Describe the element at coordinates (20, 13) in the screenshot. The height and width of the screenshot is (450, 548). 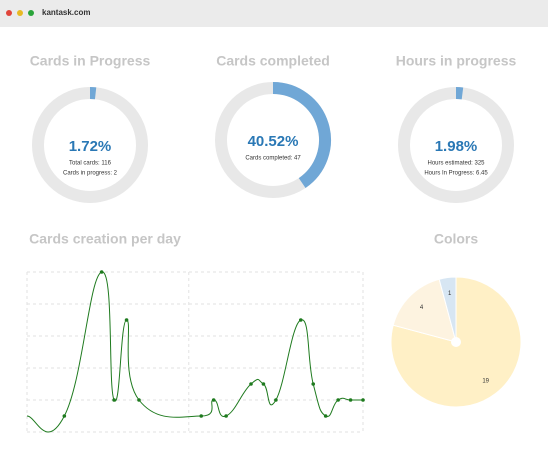
I see `minimize-button` at that location.